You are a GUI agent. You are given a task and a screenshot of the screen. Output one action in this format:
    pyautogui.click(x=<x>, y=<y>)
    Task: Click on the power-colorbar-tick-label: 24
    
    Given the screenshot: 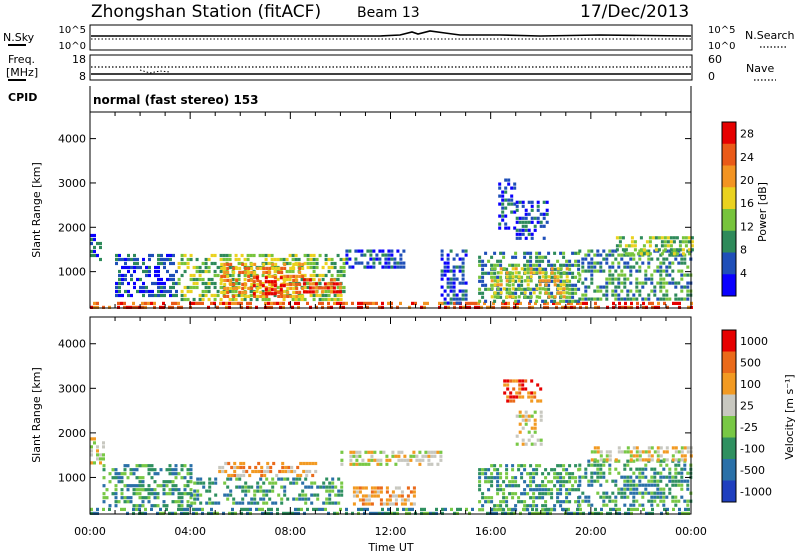 What is the action you would take?
    pyautogui.click(x=747, y=157)
    